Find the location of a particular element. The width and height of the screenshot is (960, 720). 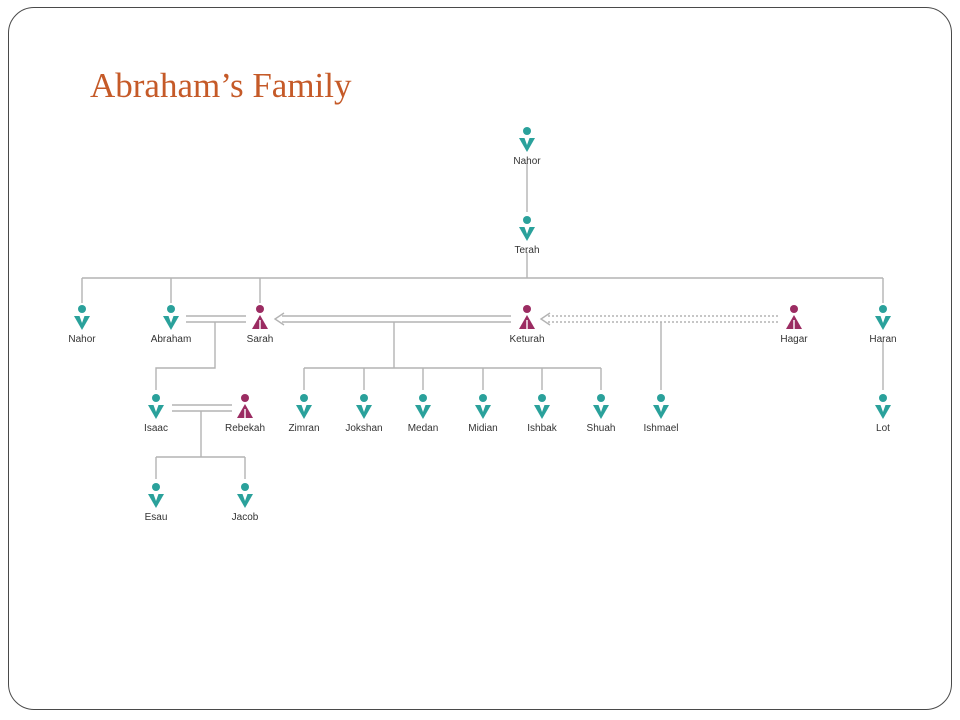

person-node-nahor_sr: Nahor is located at coordinates (527, 147).